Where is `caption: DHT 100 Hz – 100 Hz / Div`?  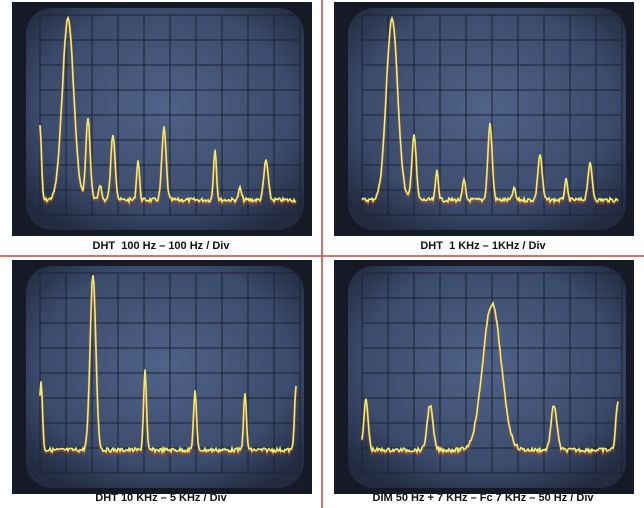 caption: DHT 100 Hz – 100 Hz / Div is located at coordinates (162, 246).